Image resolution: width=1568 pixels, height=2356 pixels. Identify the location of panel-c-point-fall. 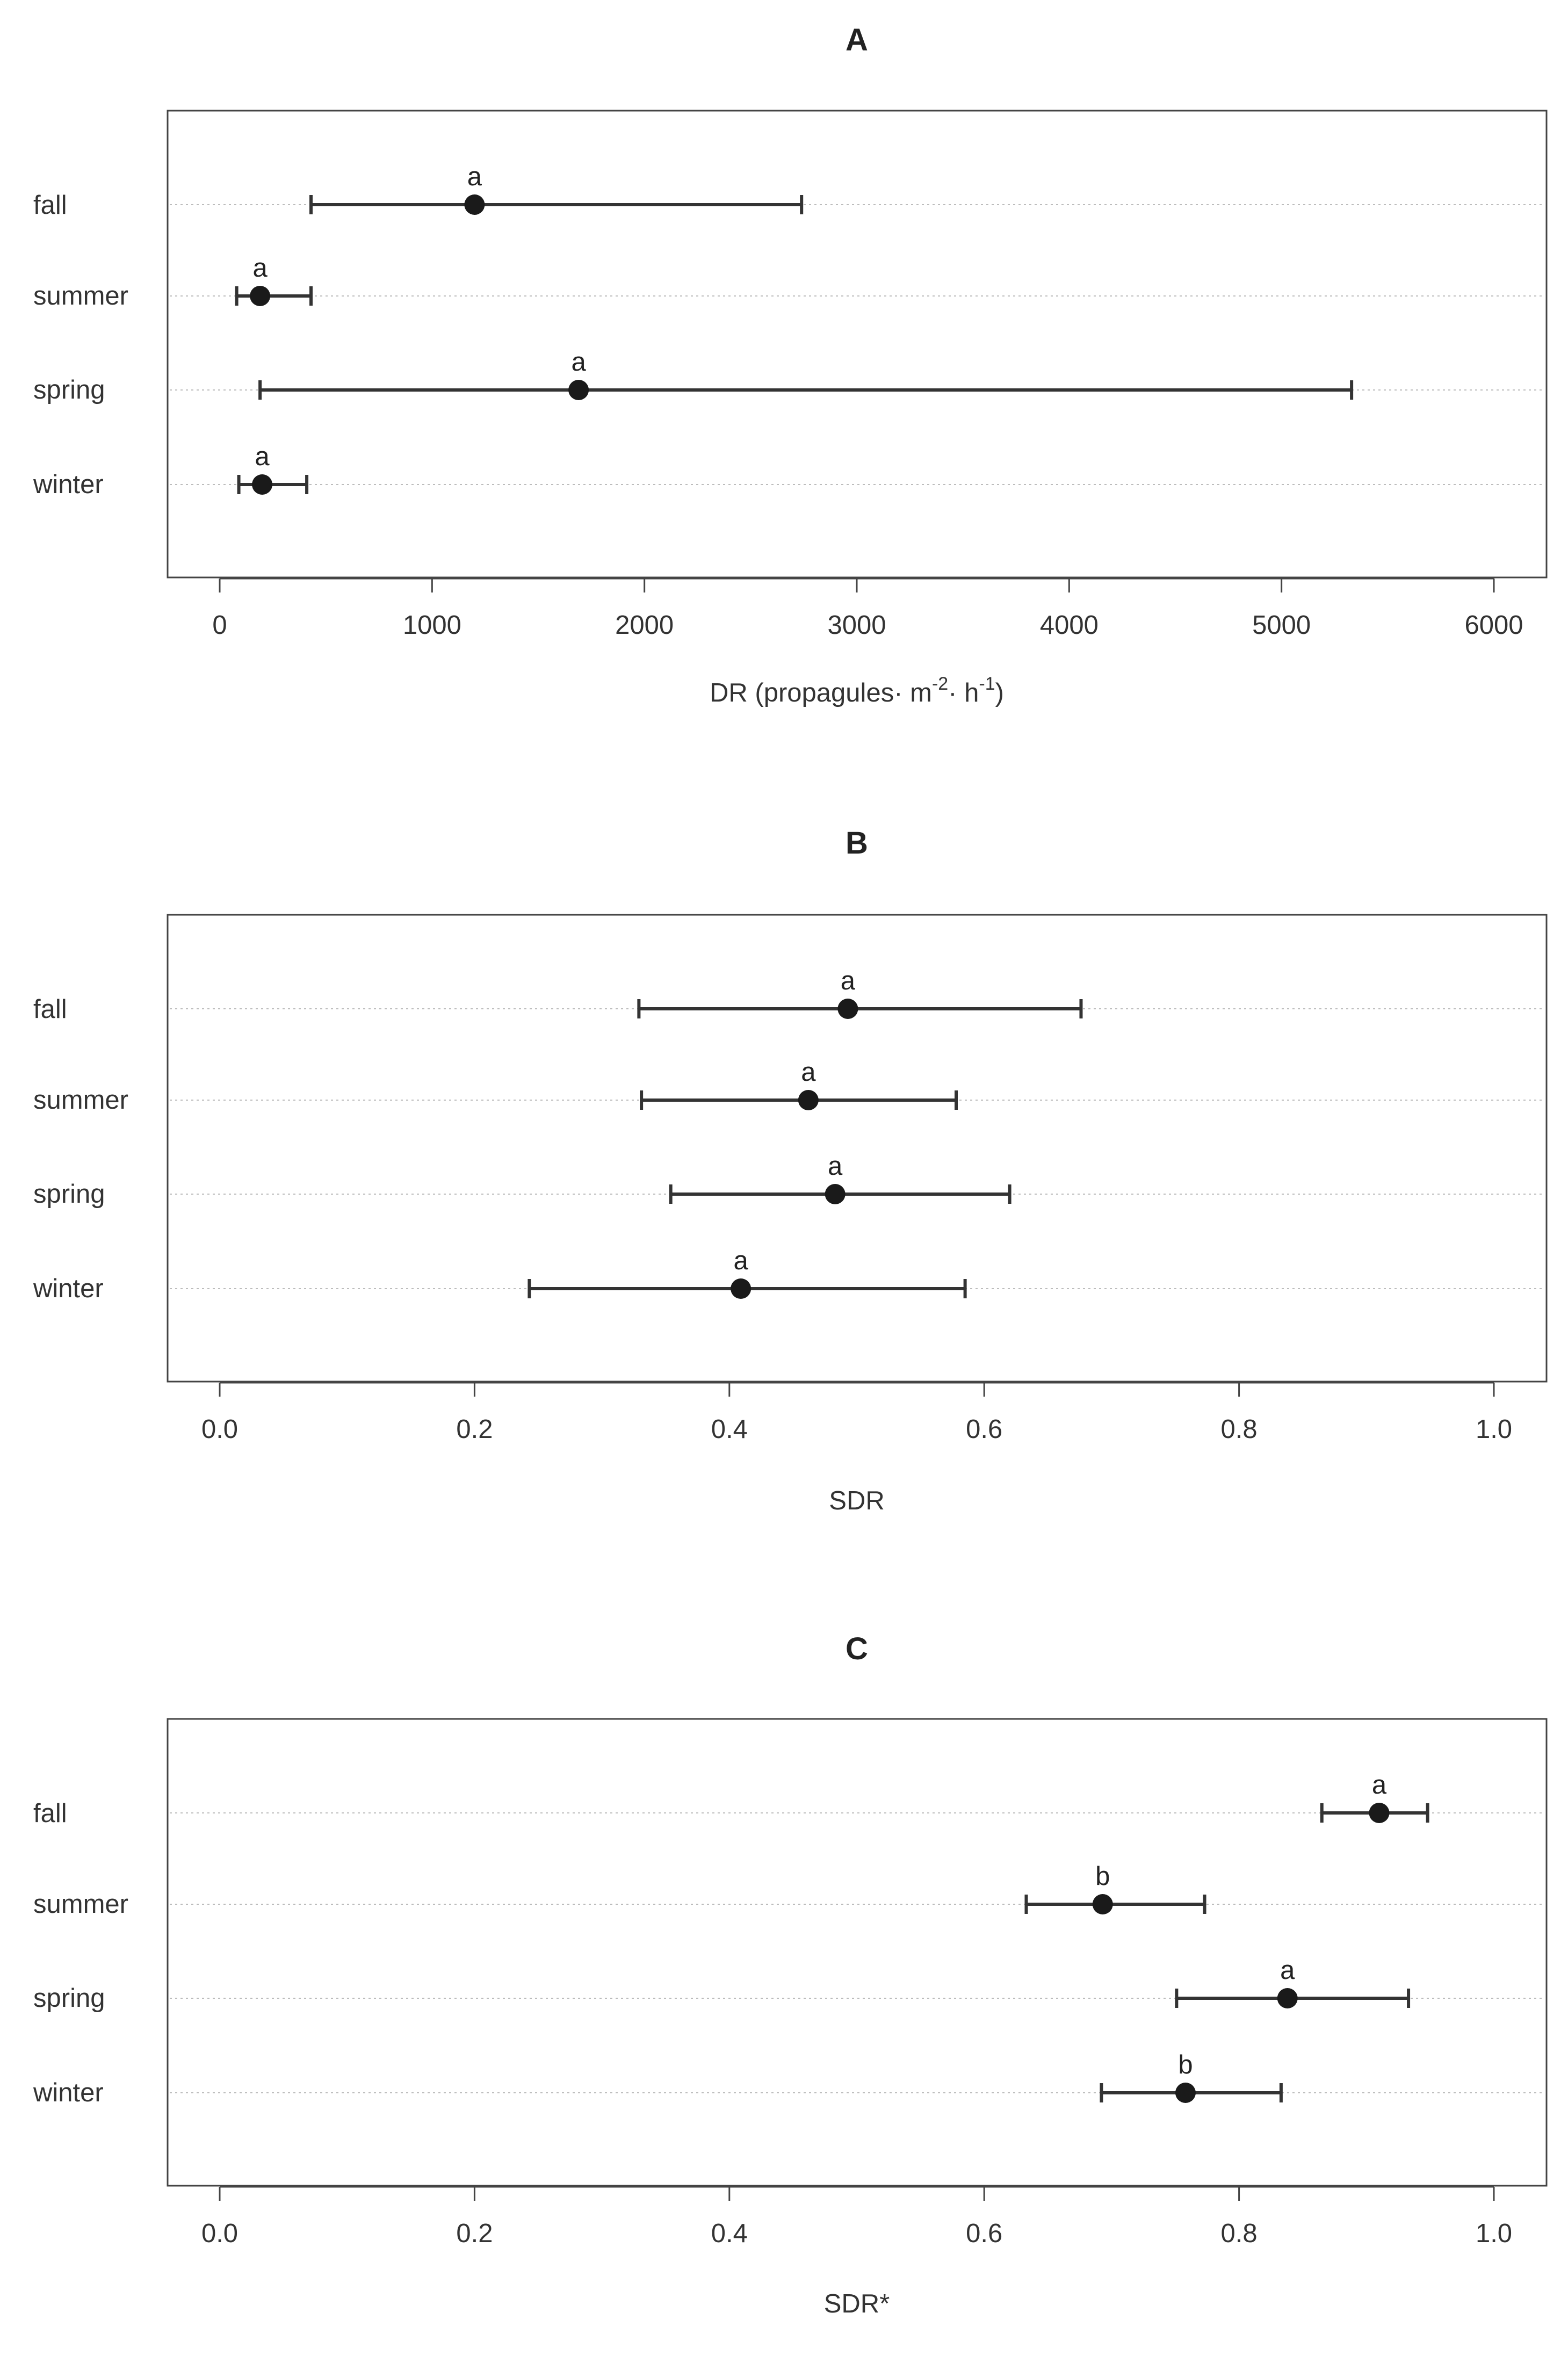
(1379, 1813).